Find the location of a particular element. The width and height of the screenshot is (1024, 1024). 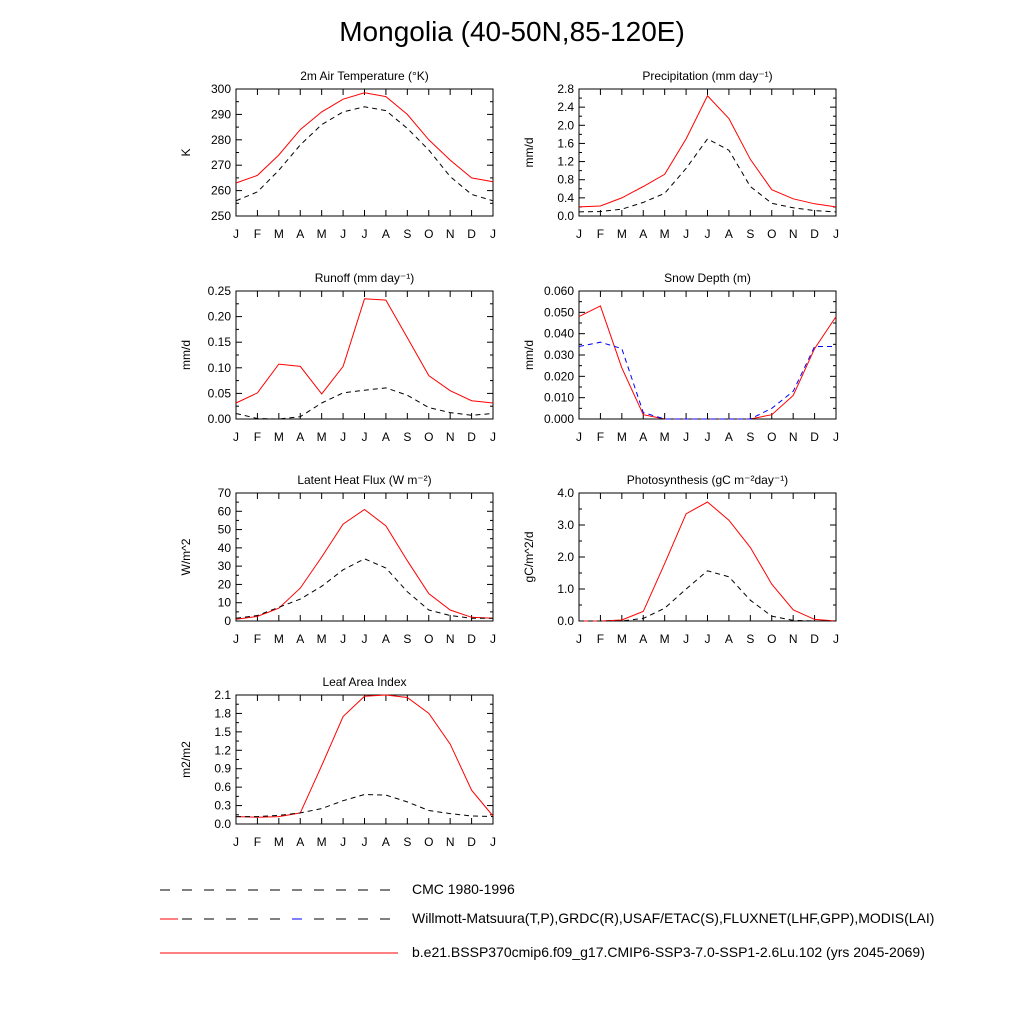

chart-2-xtick-label: M is located at coordinates (279, 437).